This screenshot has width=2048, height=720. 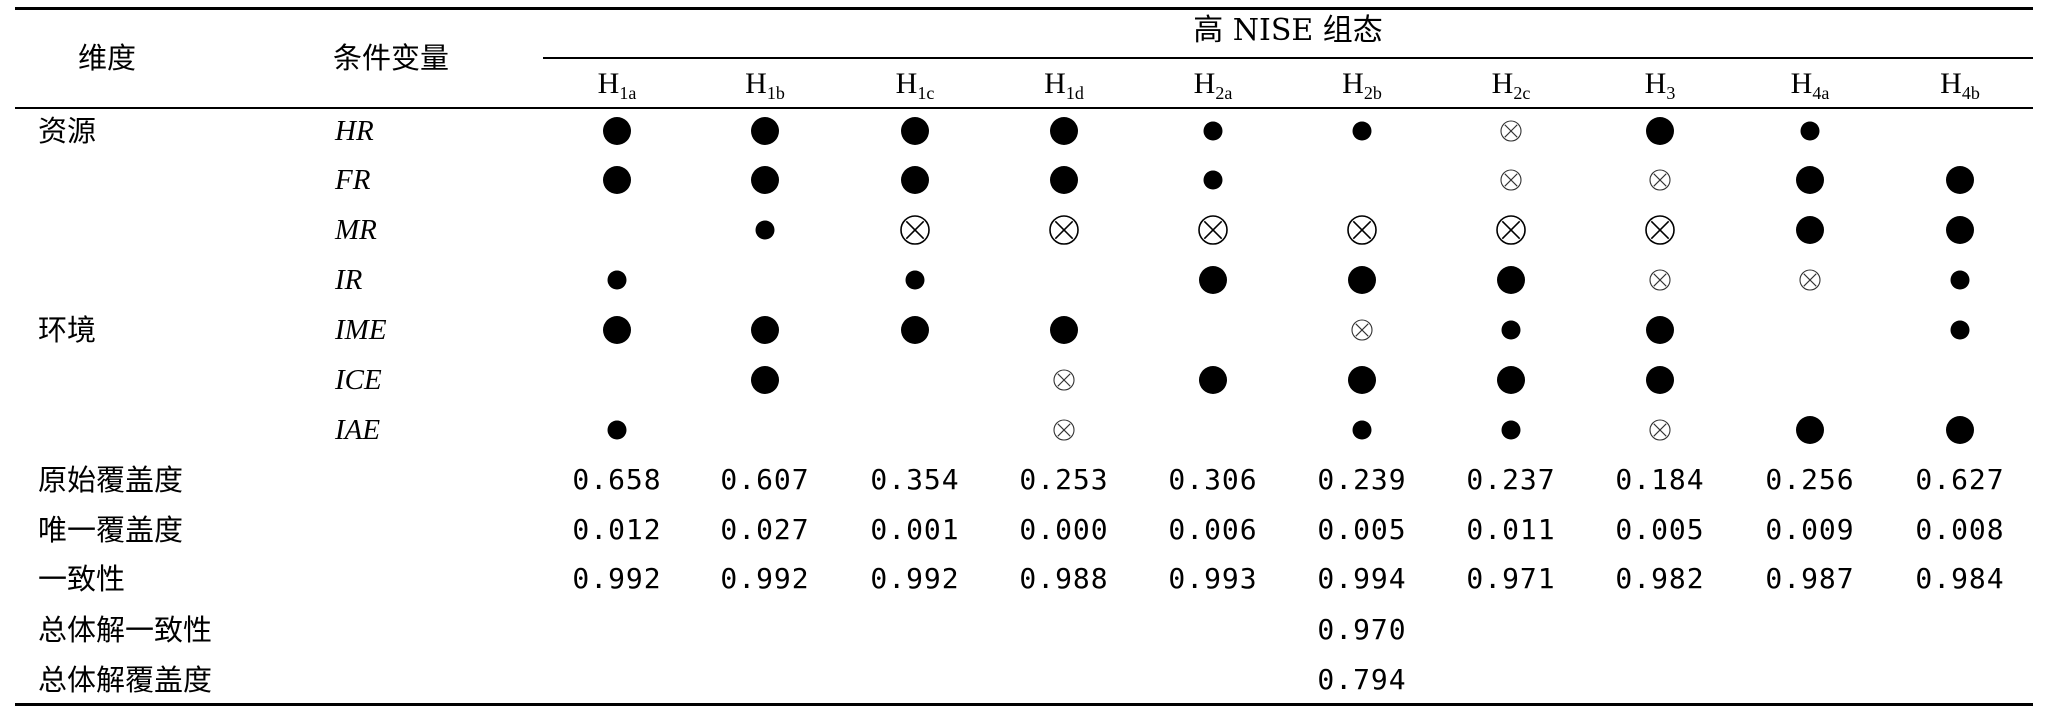 I want to click on overall-value: 0.970, so click(x=1362, y=629).